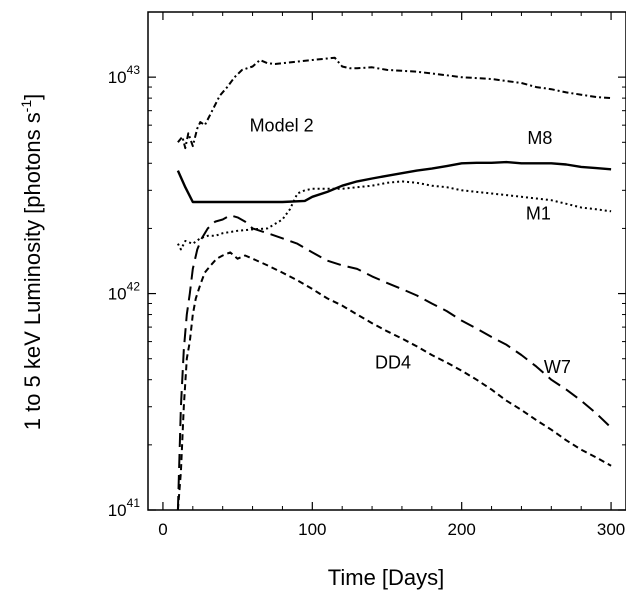 This screenshot has width=626, height=595. I want to click on y-axis-title: 1 to 5 keV Luminosity [photons s-1], so click(31, 262).